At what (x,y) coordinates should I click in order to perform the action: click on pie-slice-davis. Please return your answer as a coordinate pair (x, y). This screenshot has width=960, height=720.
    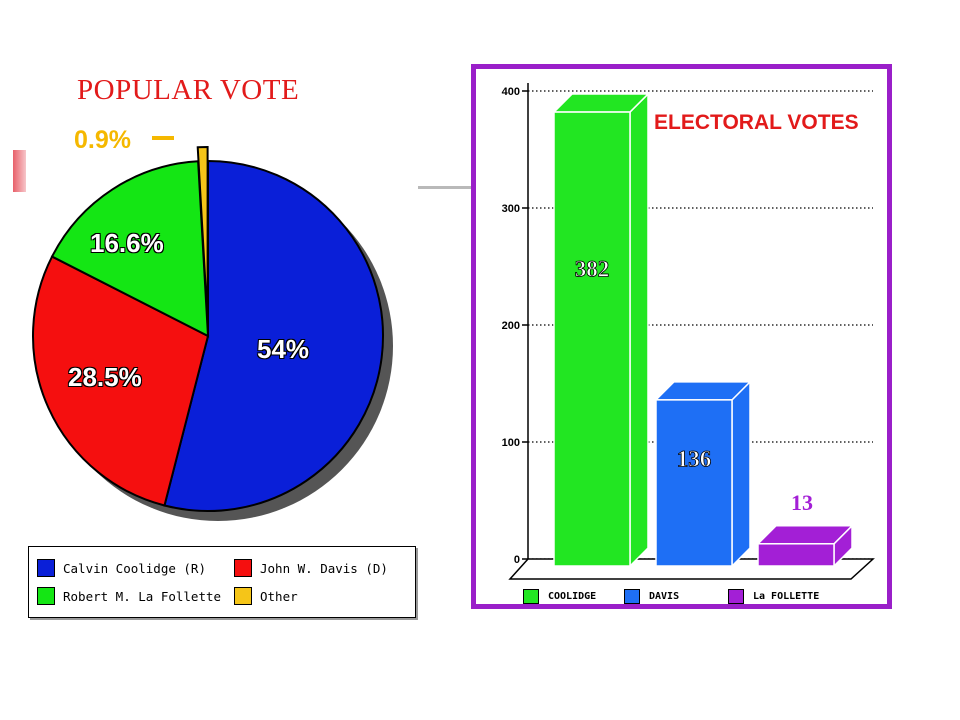
    Looking at the image, I should click on (121, 381).